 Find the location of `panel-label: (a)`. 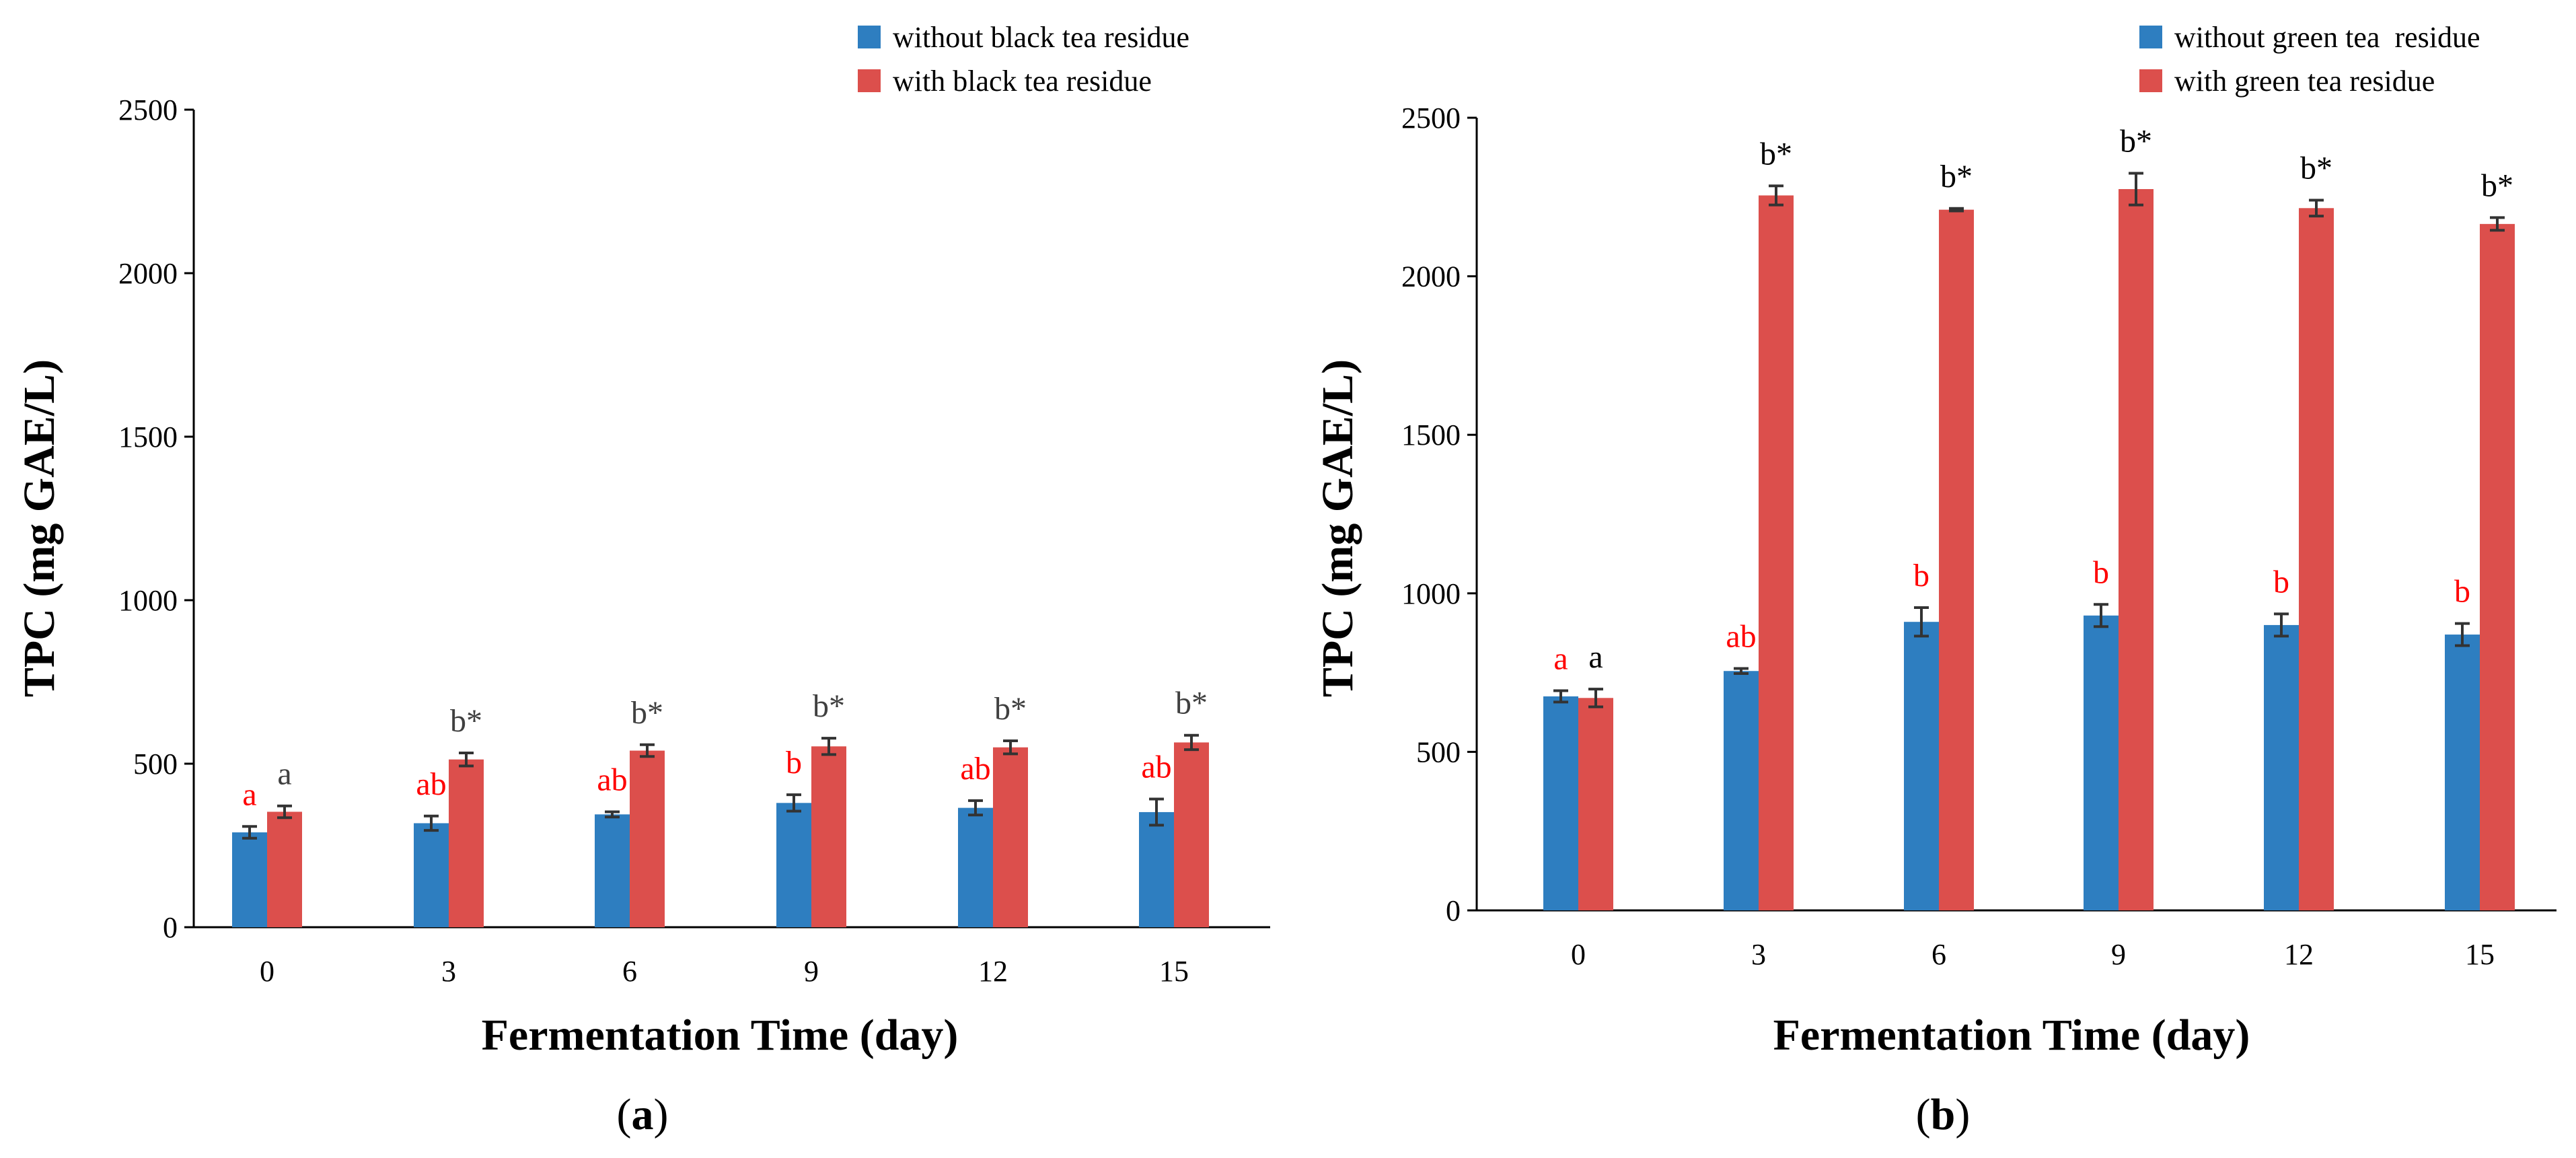

panel-label: (a) is located at coordinates (643, 1114).